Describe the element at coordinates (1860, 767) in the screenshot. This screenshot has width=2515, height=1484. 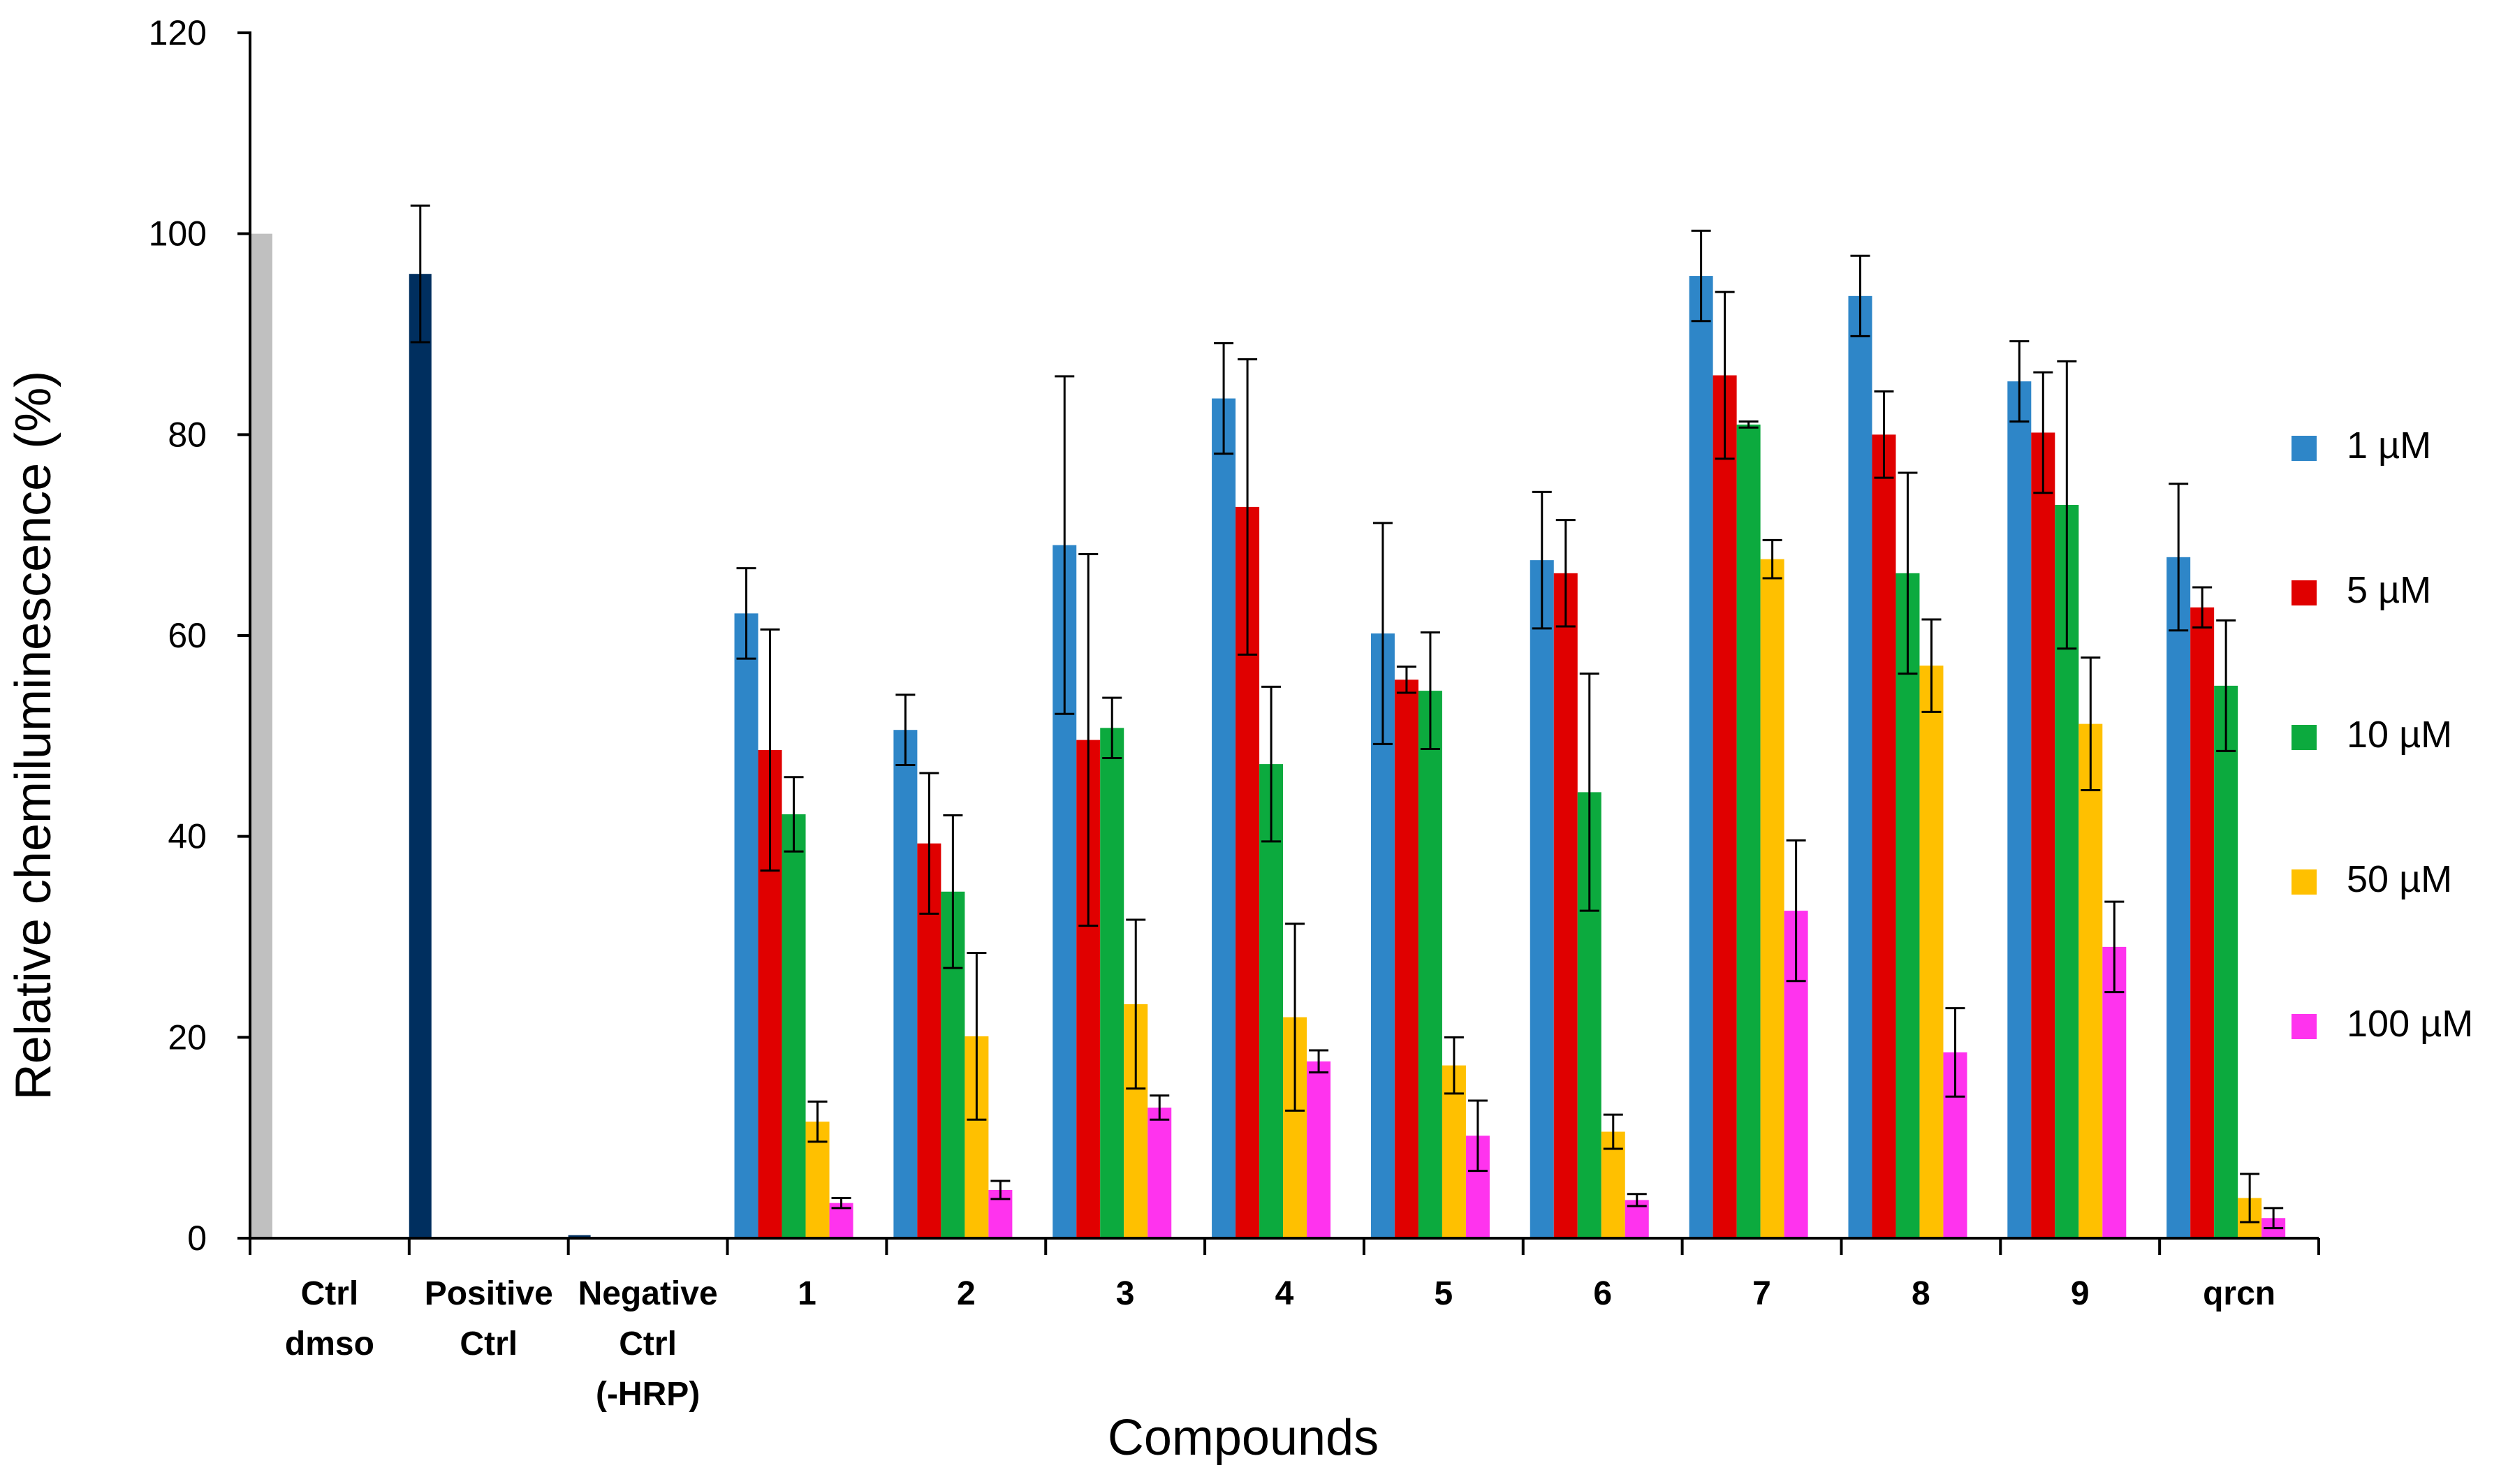
I see `bar-series1-cat11` at that location.